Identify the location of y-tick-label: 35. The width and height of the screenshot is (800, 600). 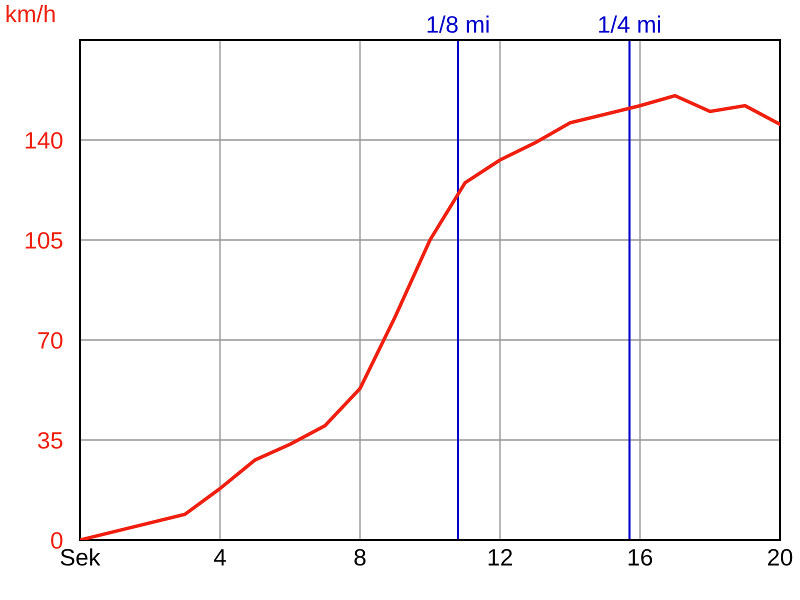
(50, 440).